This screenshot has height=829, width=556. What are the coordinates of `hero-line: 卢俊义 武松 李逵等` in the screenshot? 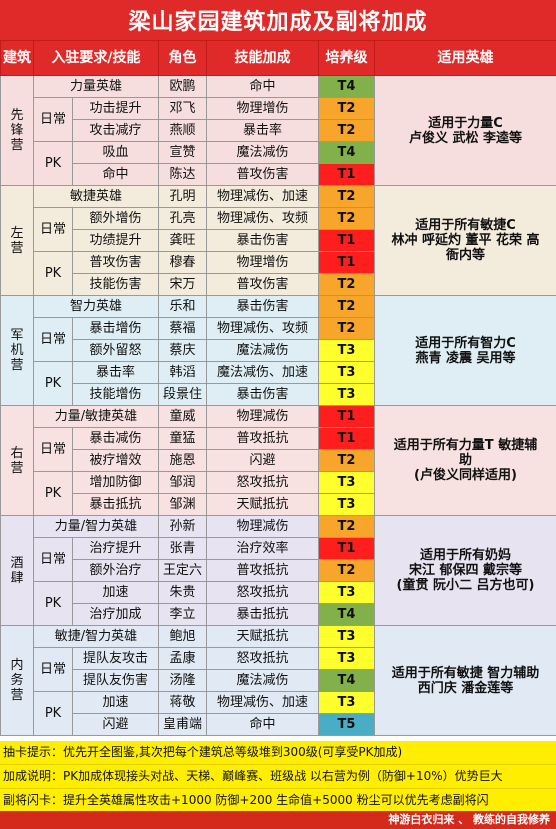 It's located at (465, 138).